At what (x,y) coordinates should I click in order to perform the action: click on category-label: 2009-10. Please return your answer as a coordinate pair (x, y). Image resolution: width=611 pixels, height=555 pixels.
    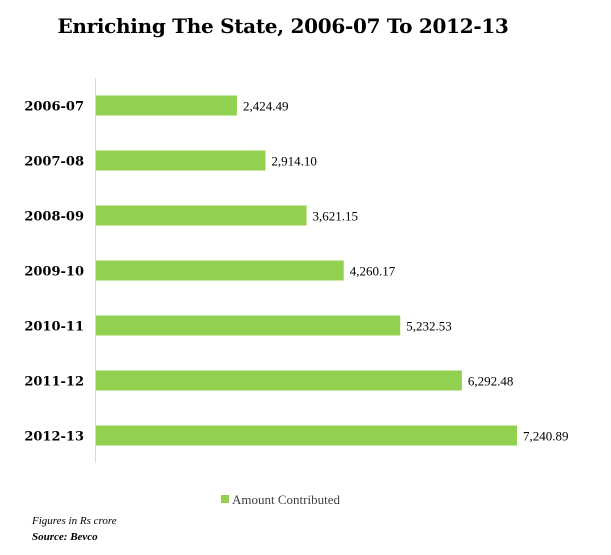
    Looking at the image, I should click on (54, 272).